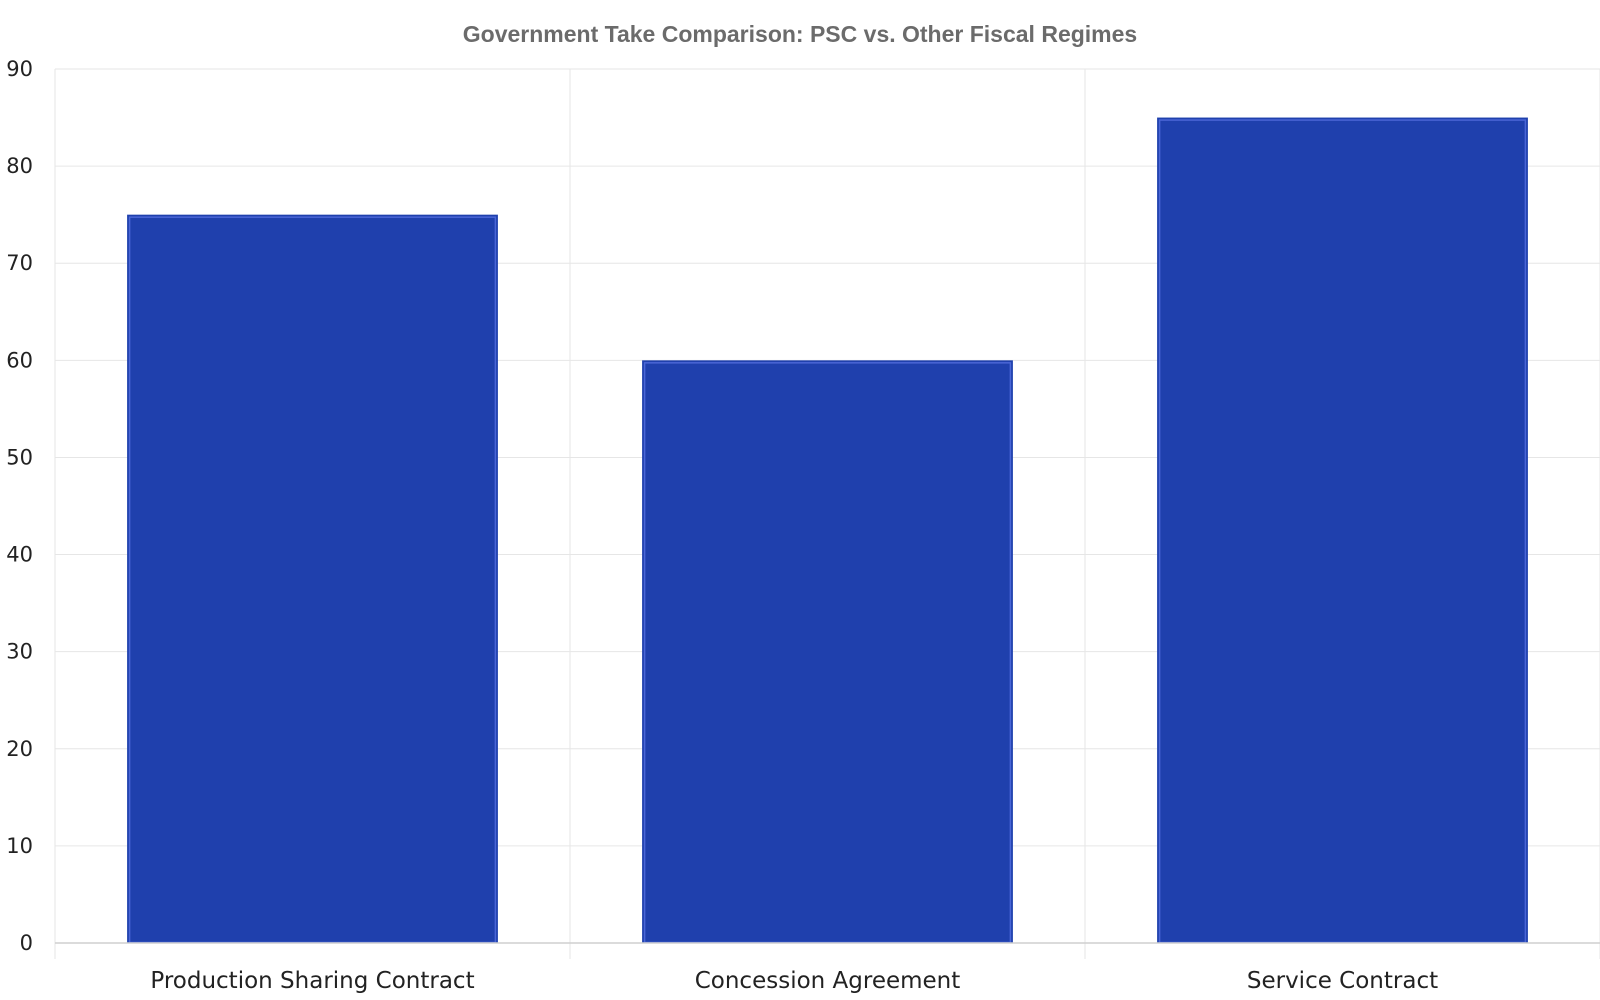 The width and height of the screenshot is (1600, 1000). Describe the element at coordinates (19, 652) in the screenshot. I see `y-tick-label: 30` at that location.